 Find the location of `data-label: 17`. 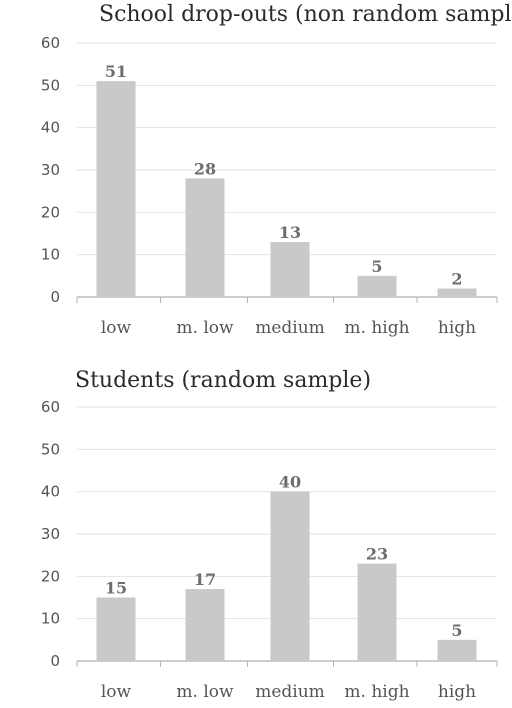

data-label: 17 is located at coordinates (205, 579).